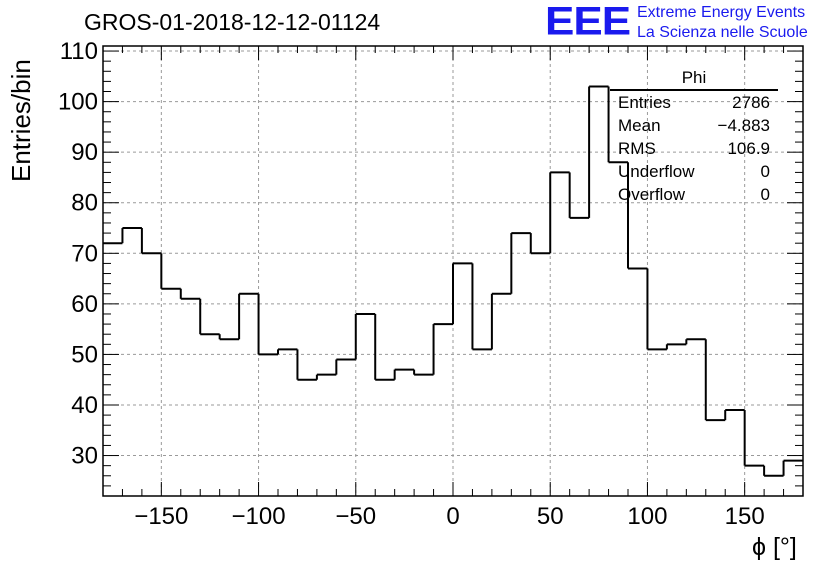 This screenshot has height=572, width=836. Describe the element at coordinates (748, 148) in the screenshot. I see `stats-value: 106.9` at that location.